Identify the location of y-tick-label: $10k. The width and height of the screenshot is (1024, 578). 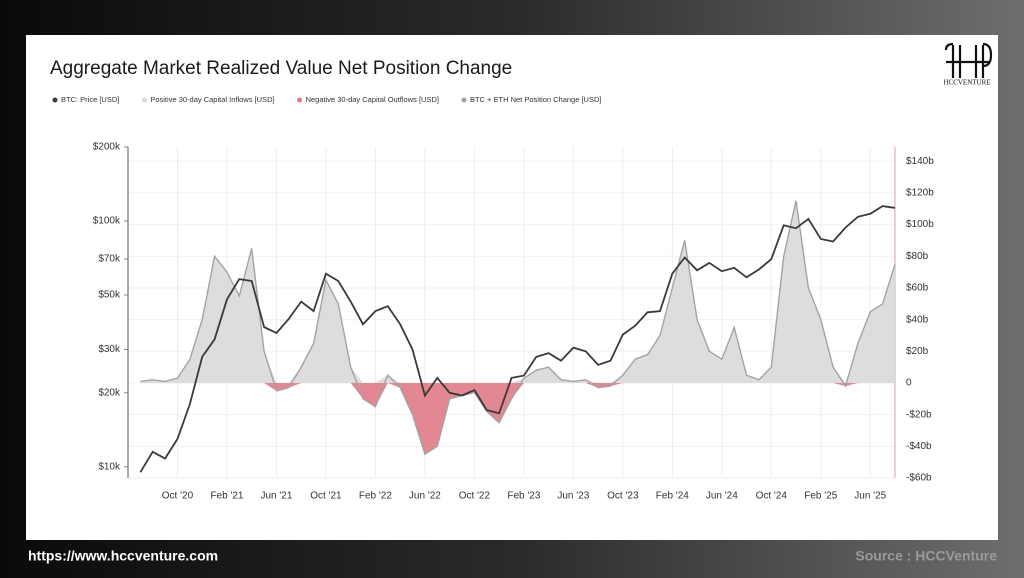
(109, 466).